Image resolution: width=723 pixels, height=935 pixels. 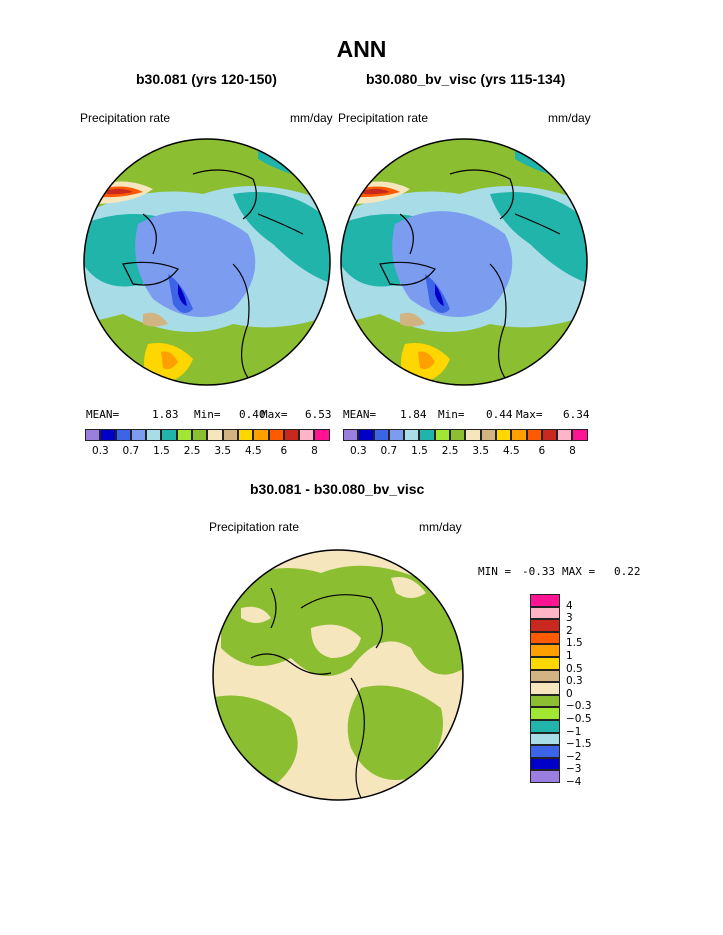 I want to click on diff-min-label: MIN =, so click(x=495, y=571).